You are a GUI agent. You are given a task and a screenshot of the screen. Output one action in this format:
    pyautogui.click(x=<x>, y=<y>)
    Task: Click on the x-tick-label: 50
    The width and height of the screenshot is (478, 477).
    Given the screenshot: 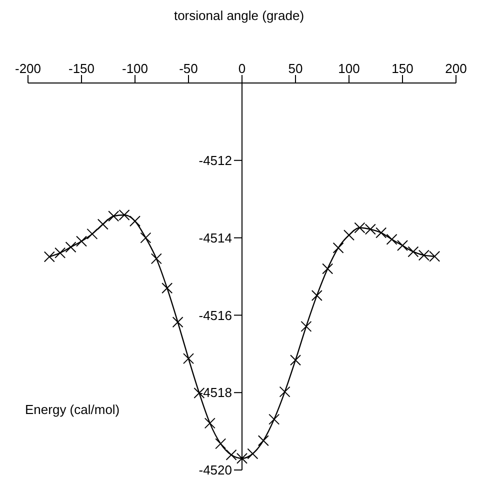 What is the action you would take?
    pyautogui.click(x=295, y=68)
    